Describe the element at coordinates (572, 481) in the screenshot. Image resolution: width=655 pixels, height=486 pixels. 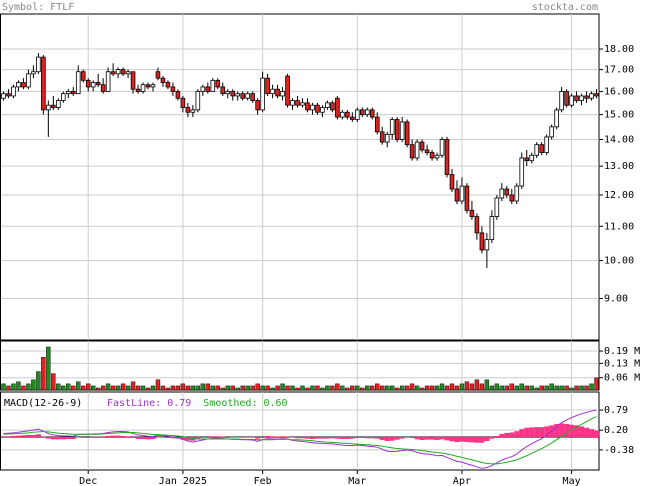
I see `x-tick-label: May` at that location.